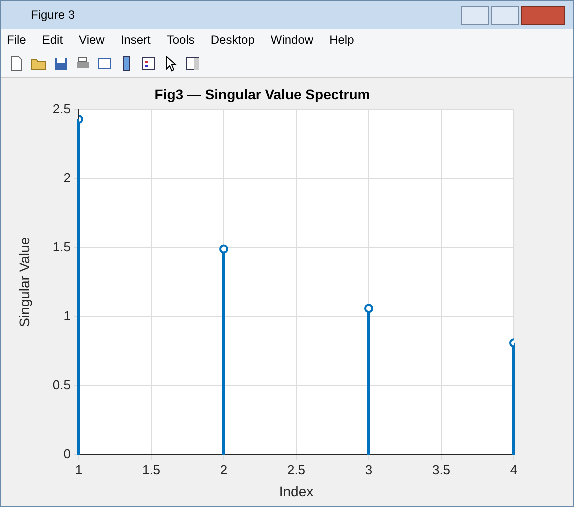 Image resolution: width=574 pixels, height=507 pixels. I want to click on chart-title: Fig3 — Singular Value Spectrum, so click(262, 94).